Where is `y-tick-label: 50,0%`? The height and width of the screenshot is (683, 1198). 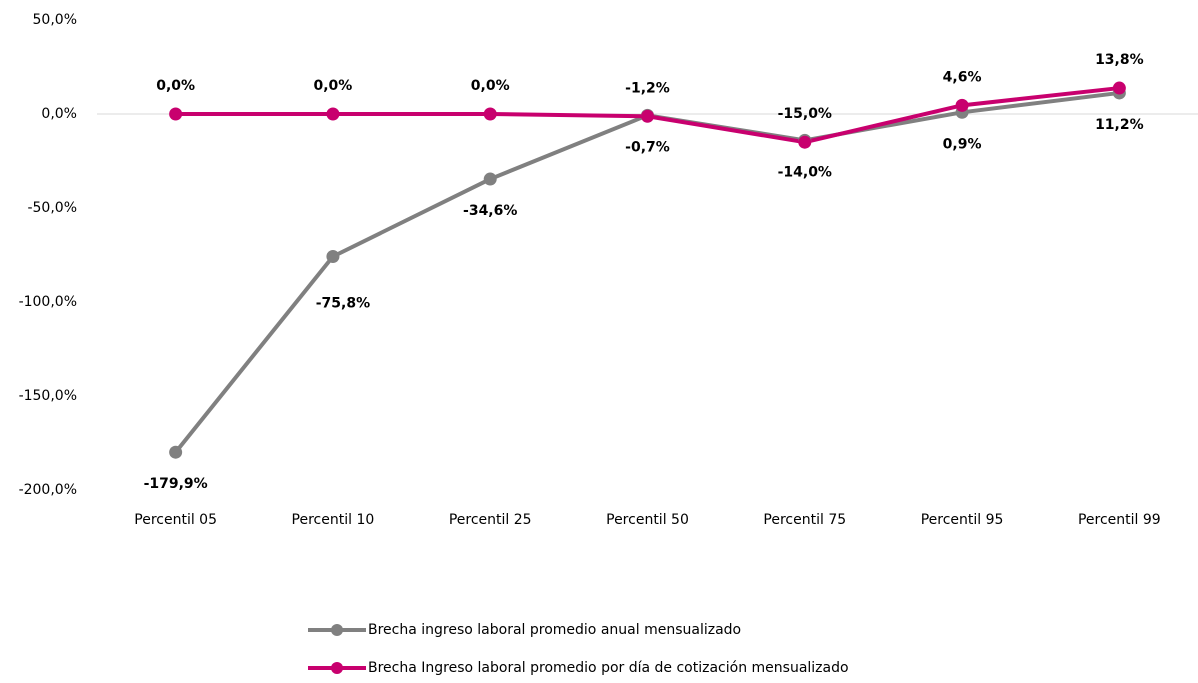 y-tick-label: 50,0% is located at coordinates (55, 20).